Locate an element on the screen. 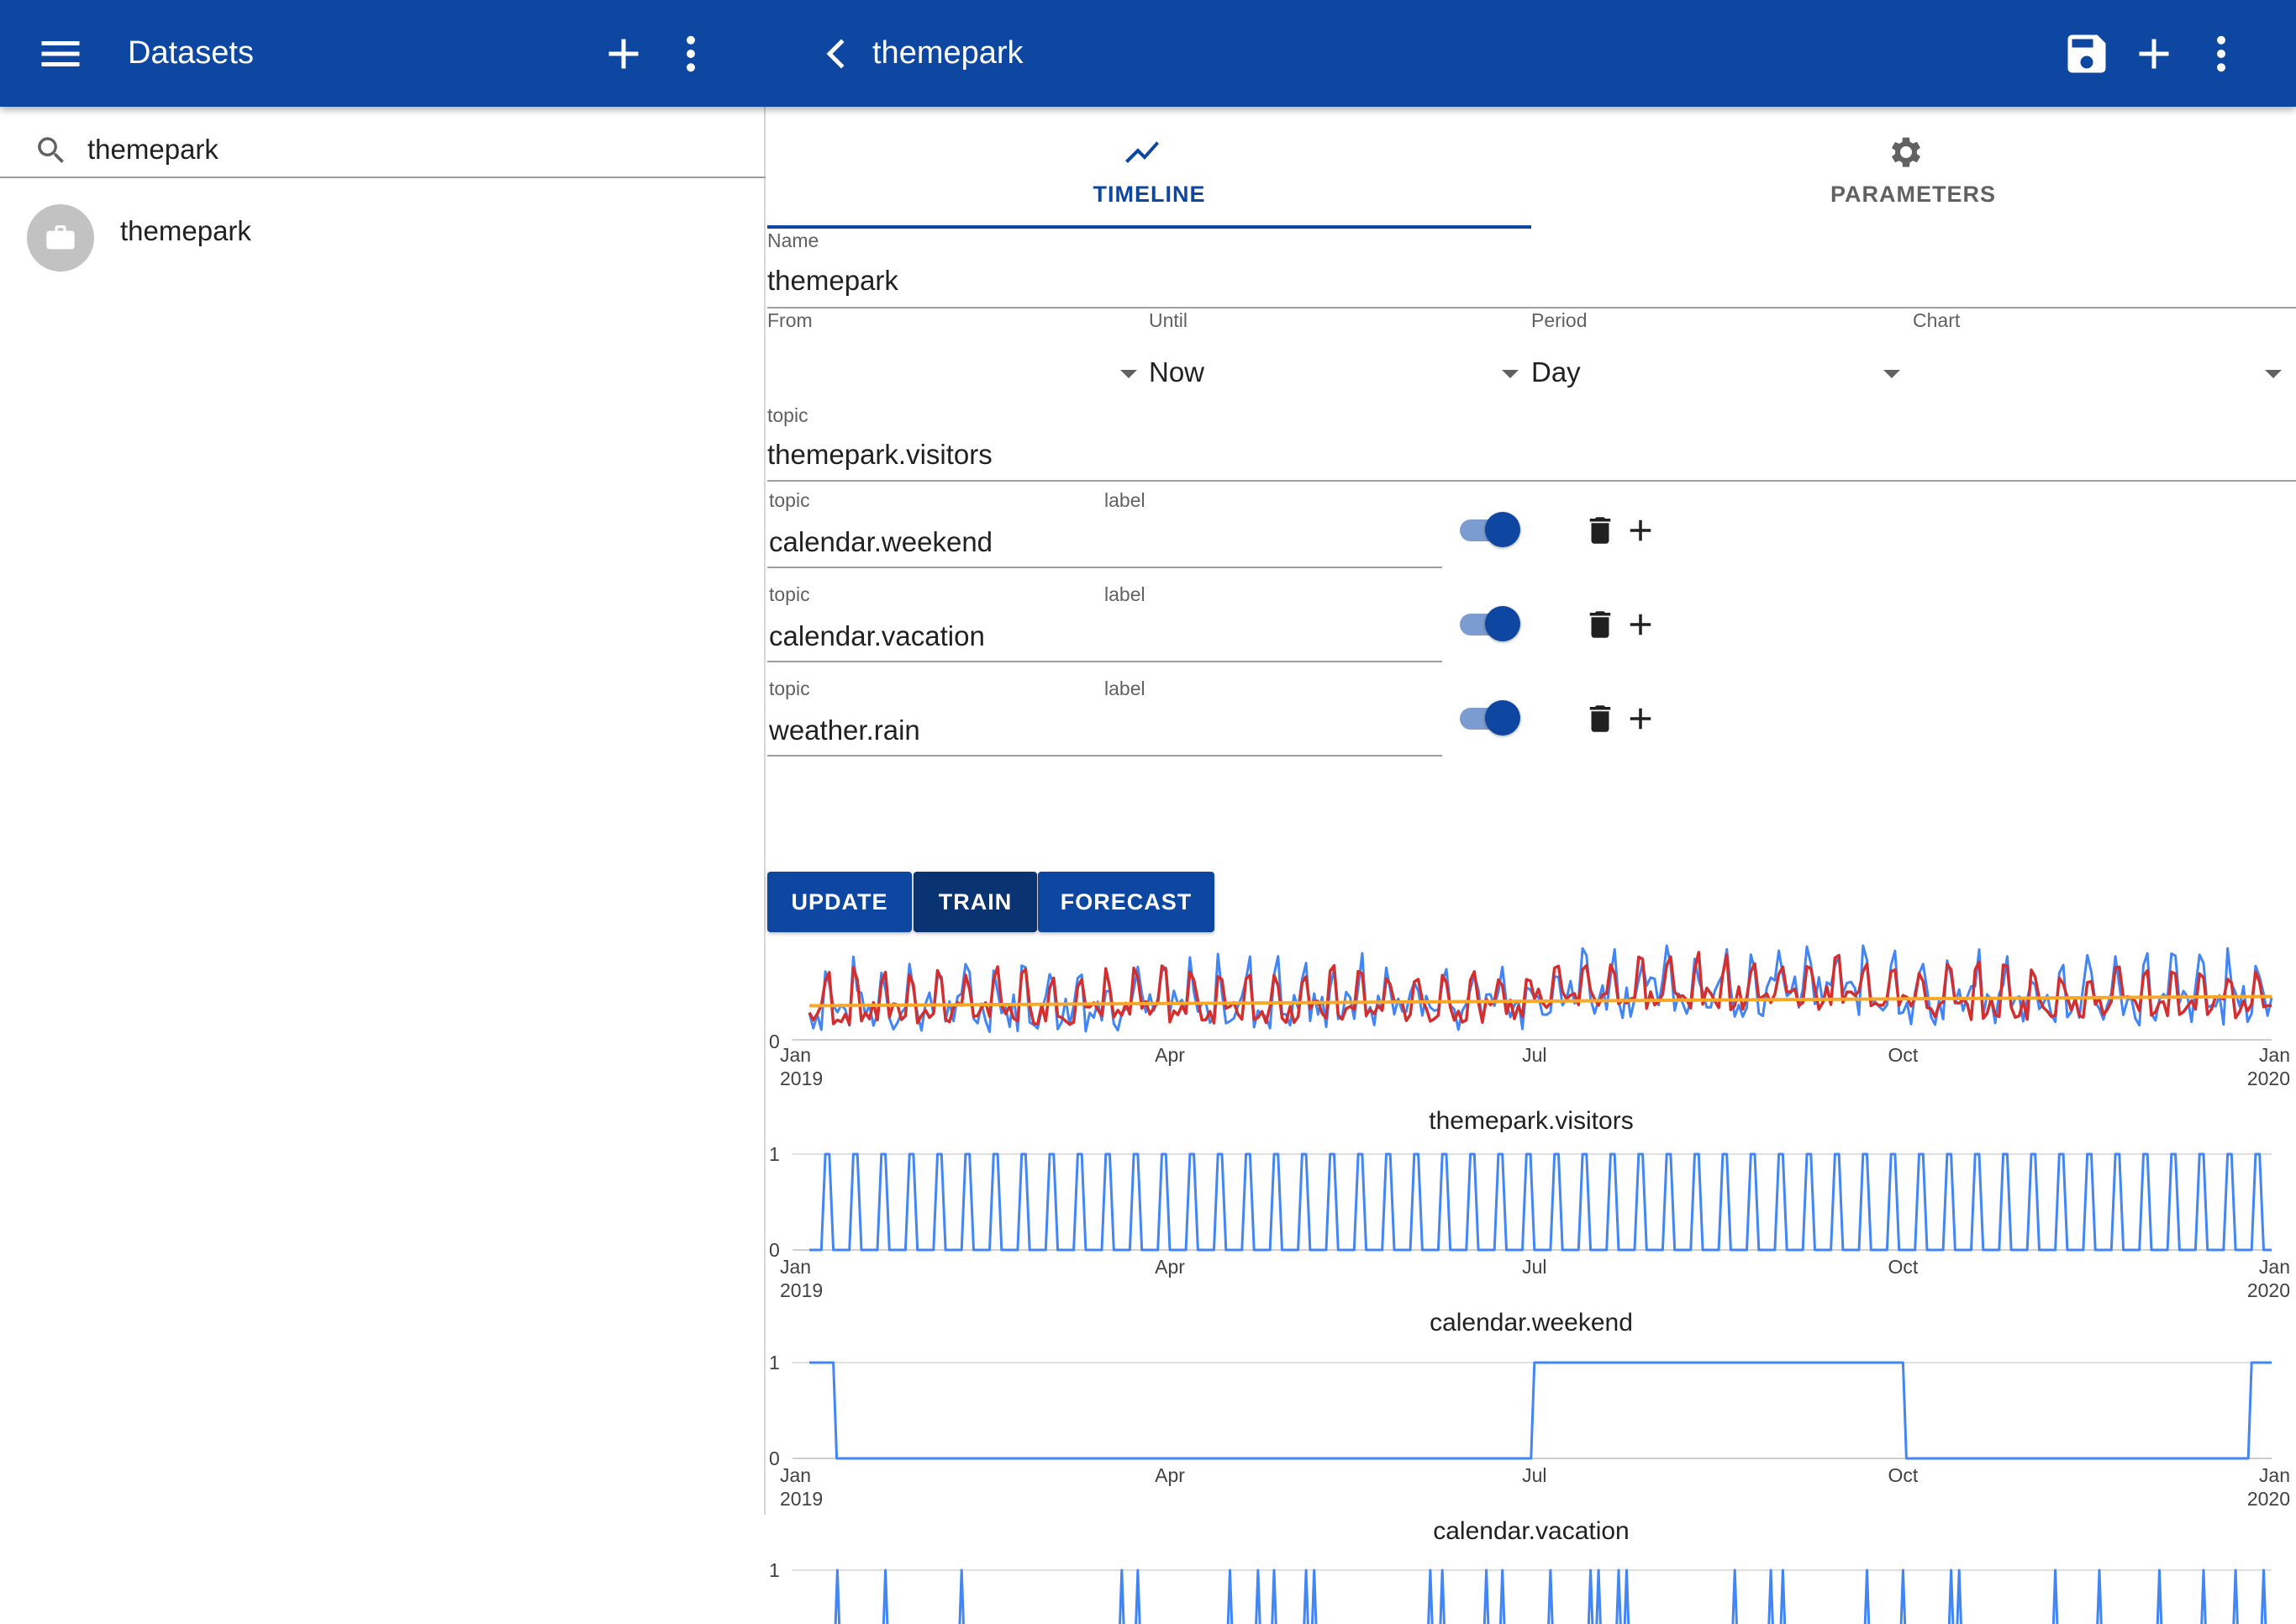 The width and height of the screenshot is (2296, 1624). timeline-icon is located at coordinates (1142, 152).